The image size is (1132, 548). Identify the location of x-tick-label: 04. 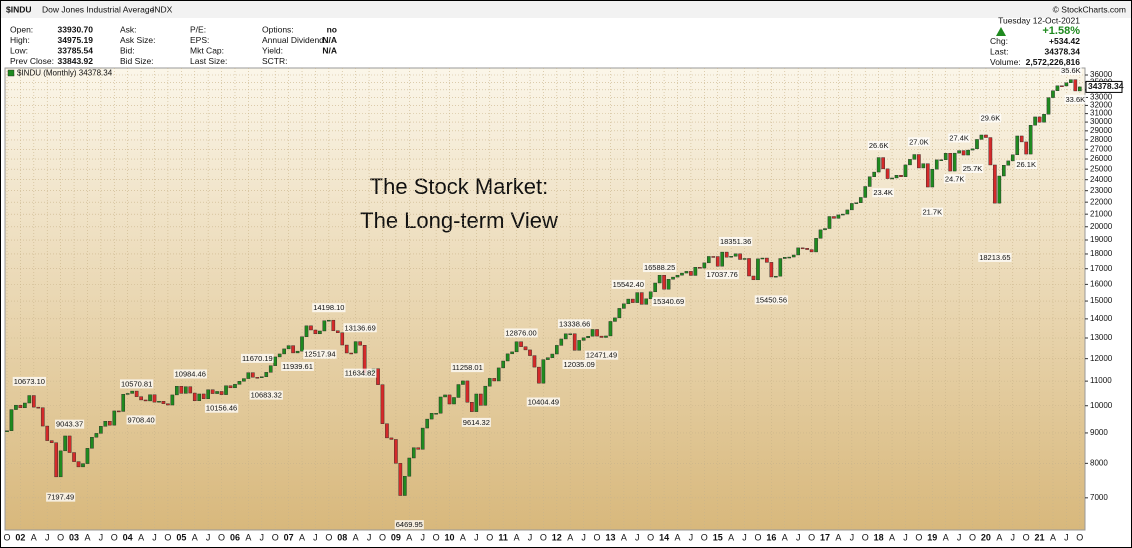
(128, 537).